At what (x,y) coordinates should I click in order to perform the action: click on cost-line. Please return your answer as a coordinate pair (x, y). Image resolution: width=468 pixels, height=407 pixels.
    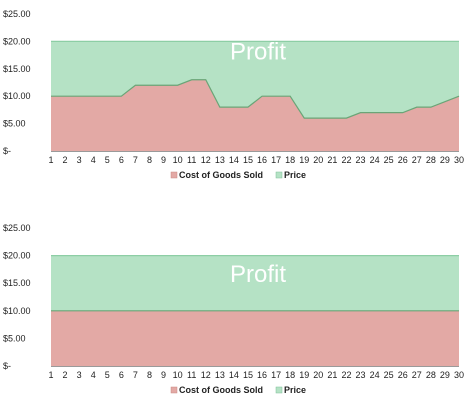
    Looking at the image, I should click on (255, 99).